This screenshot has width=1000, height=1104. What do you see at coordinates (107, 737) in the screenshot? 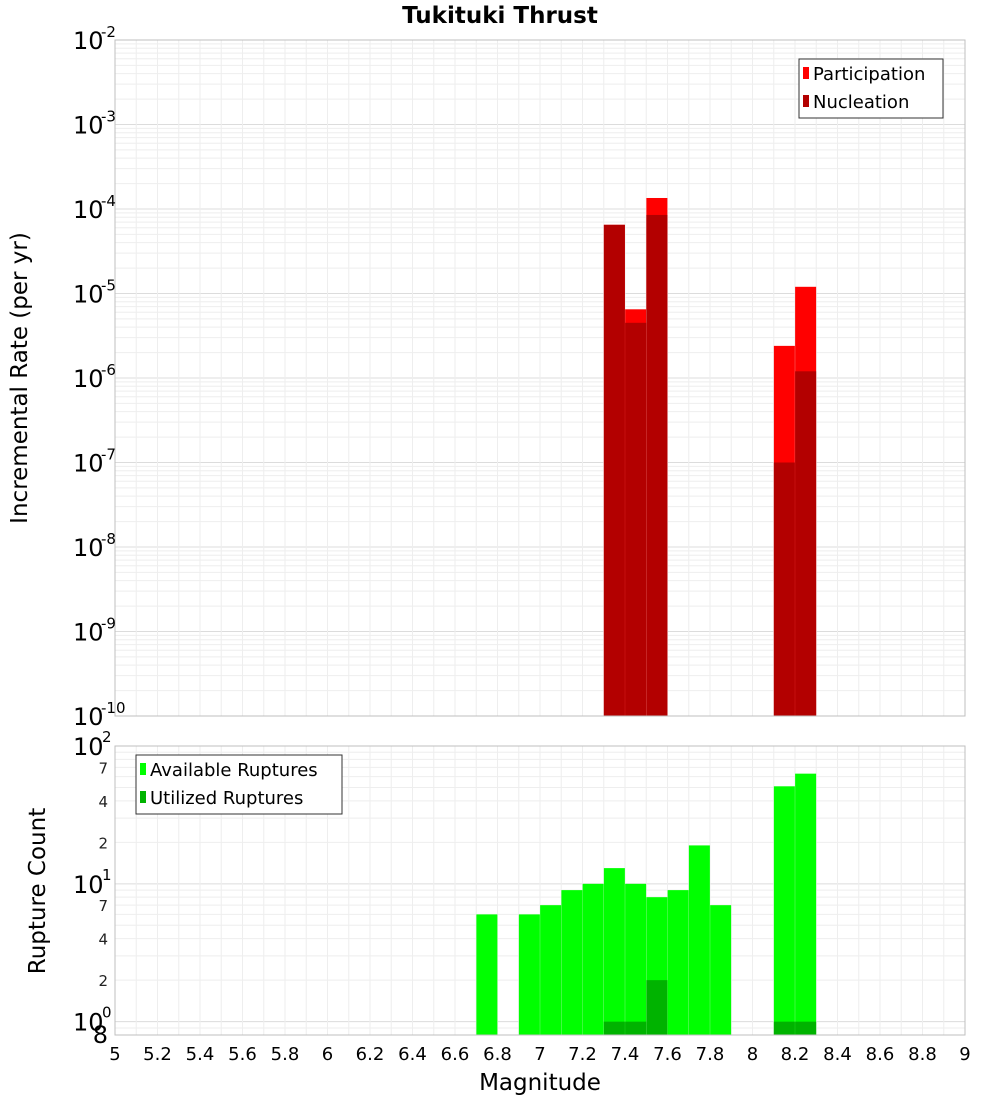
I see `count-y-tick-exponent: 2` at bounding box center [107, 737].